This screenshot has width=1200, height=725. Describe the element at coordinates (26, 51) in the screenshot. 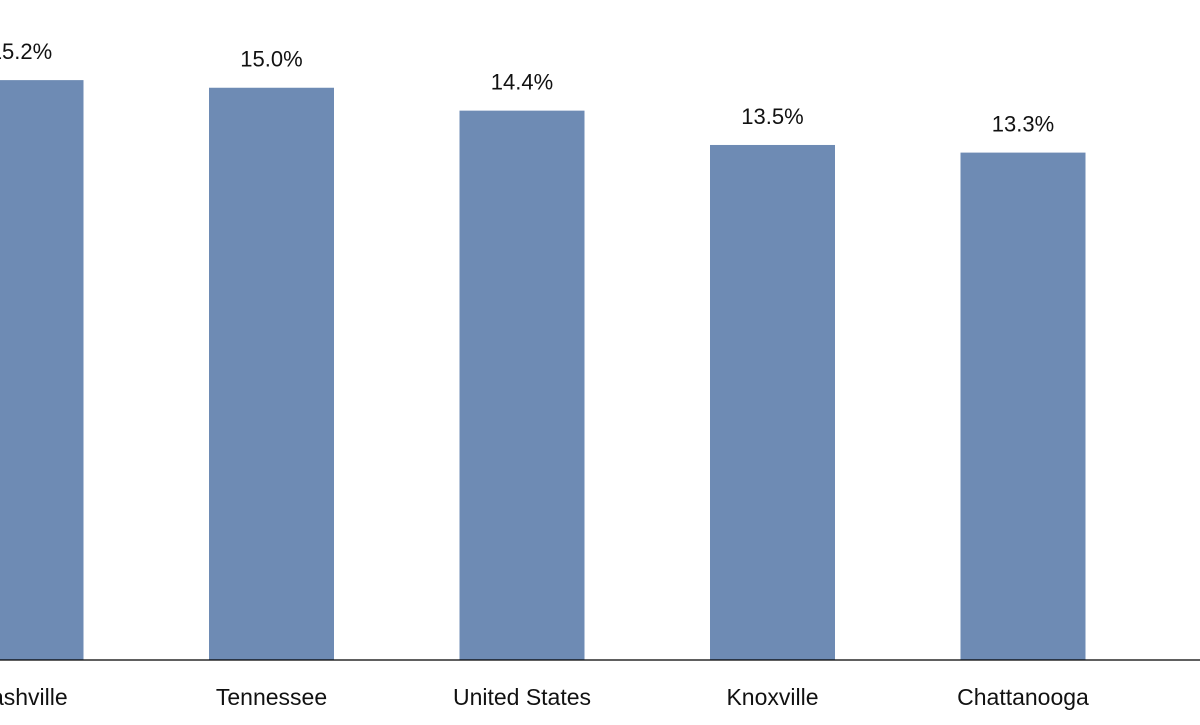

I see `value-label: 15.2%` at that location.